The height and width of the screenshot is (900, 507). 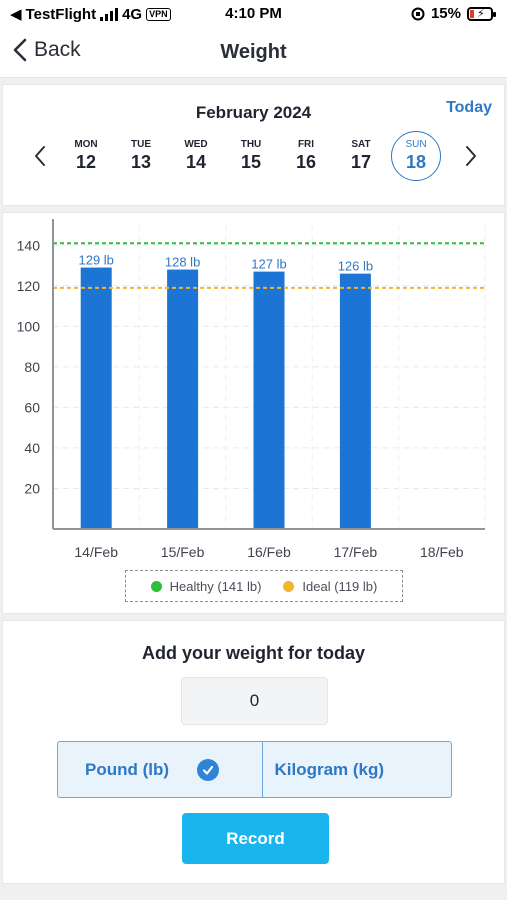 I want to click on y-tick-label: 100, so click(x=29, y=326).